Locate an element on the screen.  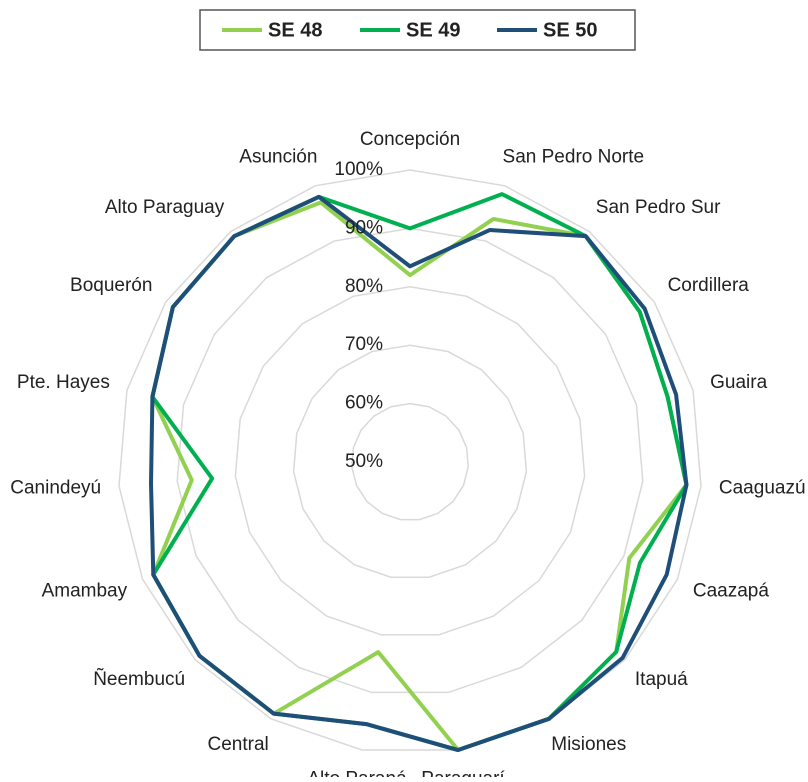
category-label: Caazapá is located at coordinates (731, 590).